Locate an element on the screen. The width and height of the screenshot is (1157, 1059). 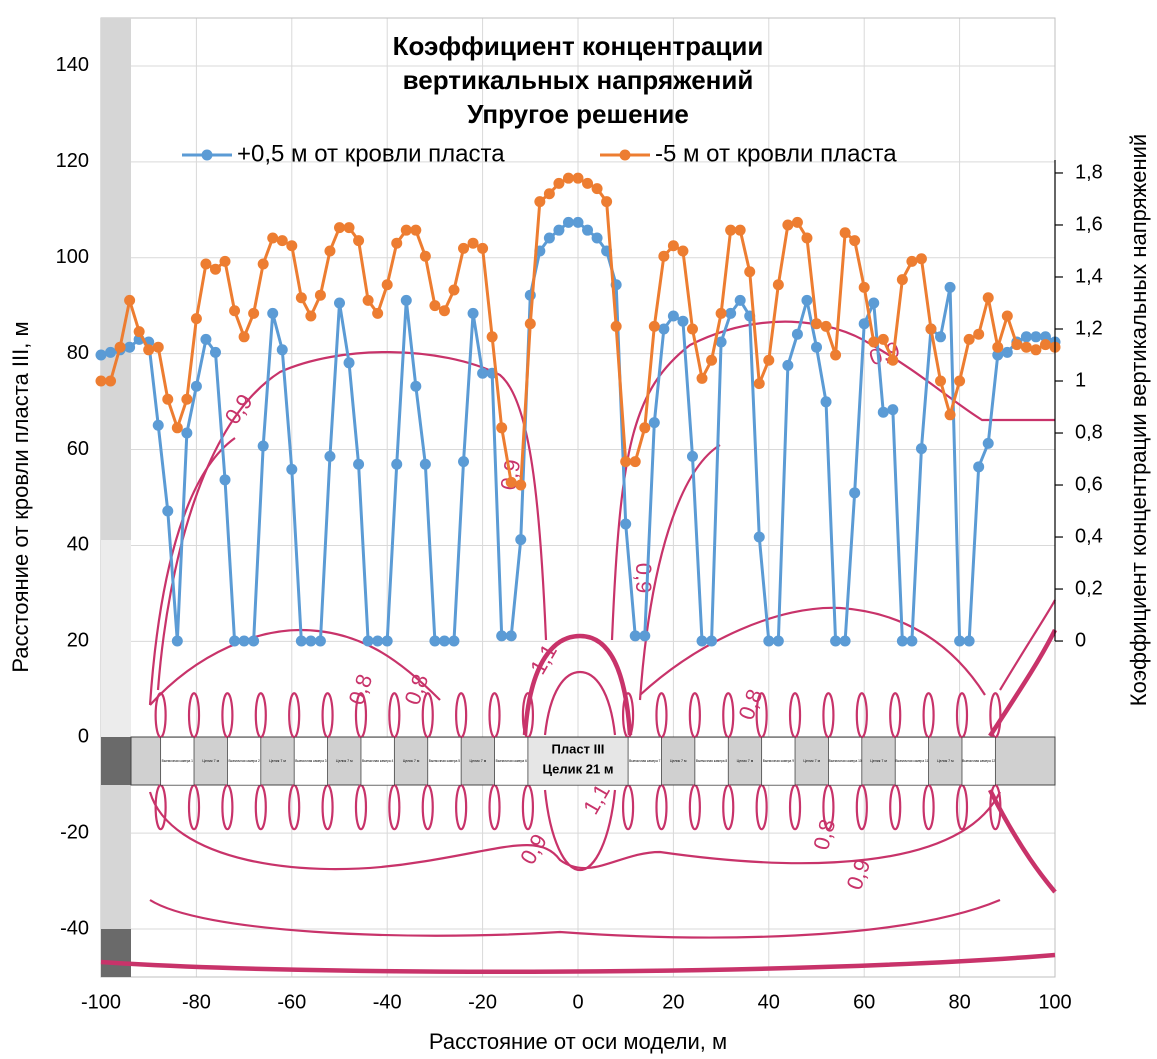
chamber-label: Выемочная камера 10 is located at coordinates (845, 761).